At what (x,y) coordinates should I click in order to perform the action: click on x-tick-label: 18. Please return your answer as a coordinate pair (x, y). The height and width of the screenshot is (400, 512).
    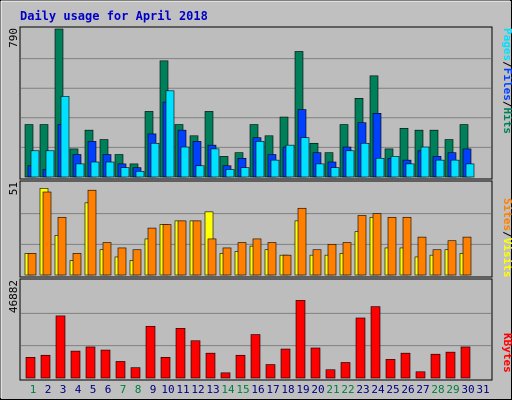
    Looking at the image, I should click on (287, 389).